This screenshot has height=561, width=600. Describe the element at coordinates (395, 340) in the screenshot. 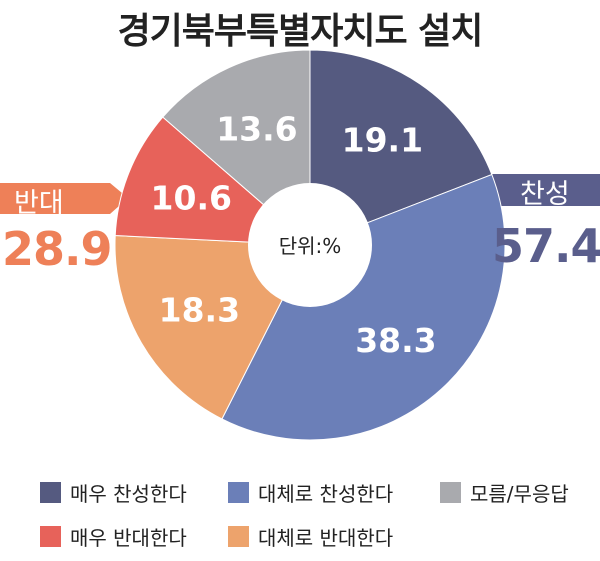

I see `slice-value-label-2: 38.3` at that location.